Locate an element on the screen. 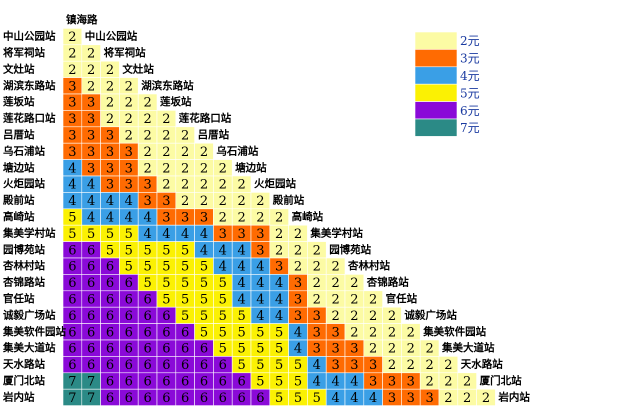 Image resolution: width=640 pixels, height=411 pixels. diagonal-station-label: 殿前站 is located at coordinates (288, 200).